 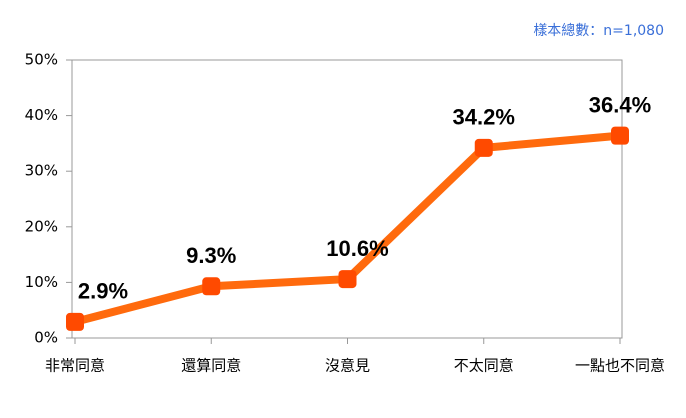 I want to click on value-label: 10.6%, so click(x=357, y=248).